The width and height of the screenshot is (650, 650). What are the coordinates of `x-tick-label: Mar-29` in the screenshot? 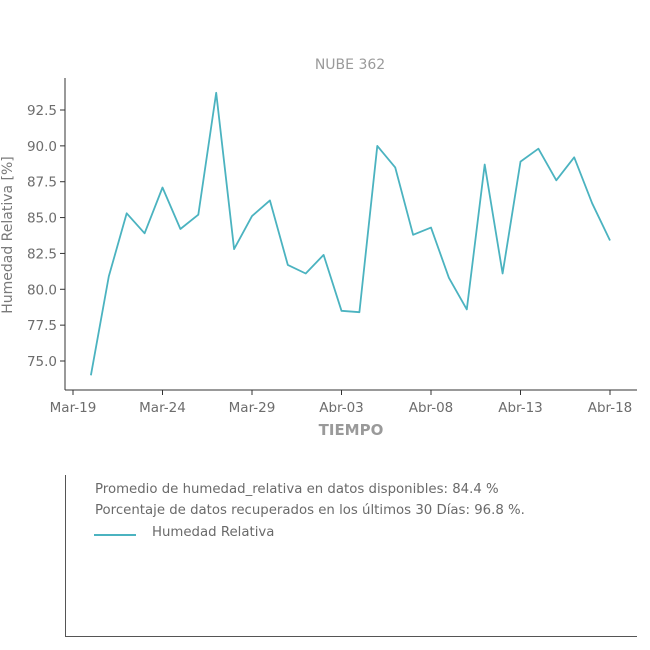 It's located at (252, 408).